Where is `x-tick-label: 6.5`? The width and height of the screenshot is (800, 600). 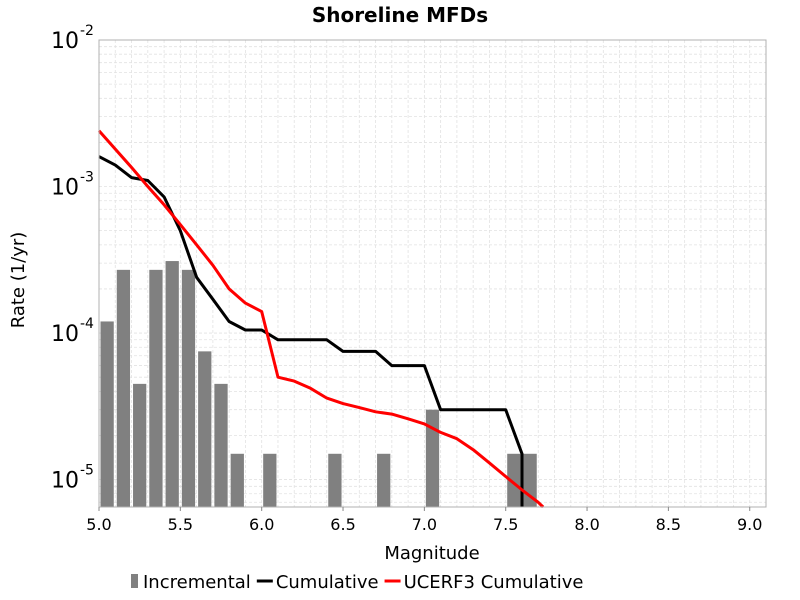
x-tick-label: 6.5 is located at coordinates (342, 524).